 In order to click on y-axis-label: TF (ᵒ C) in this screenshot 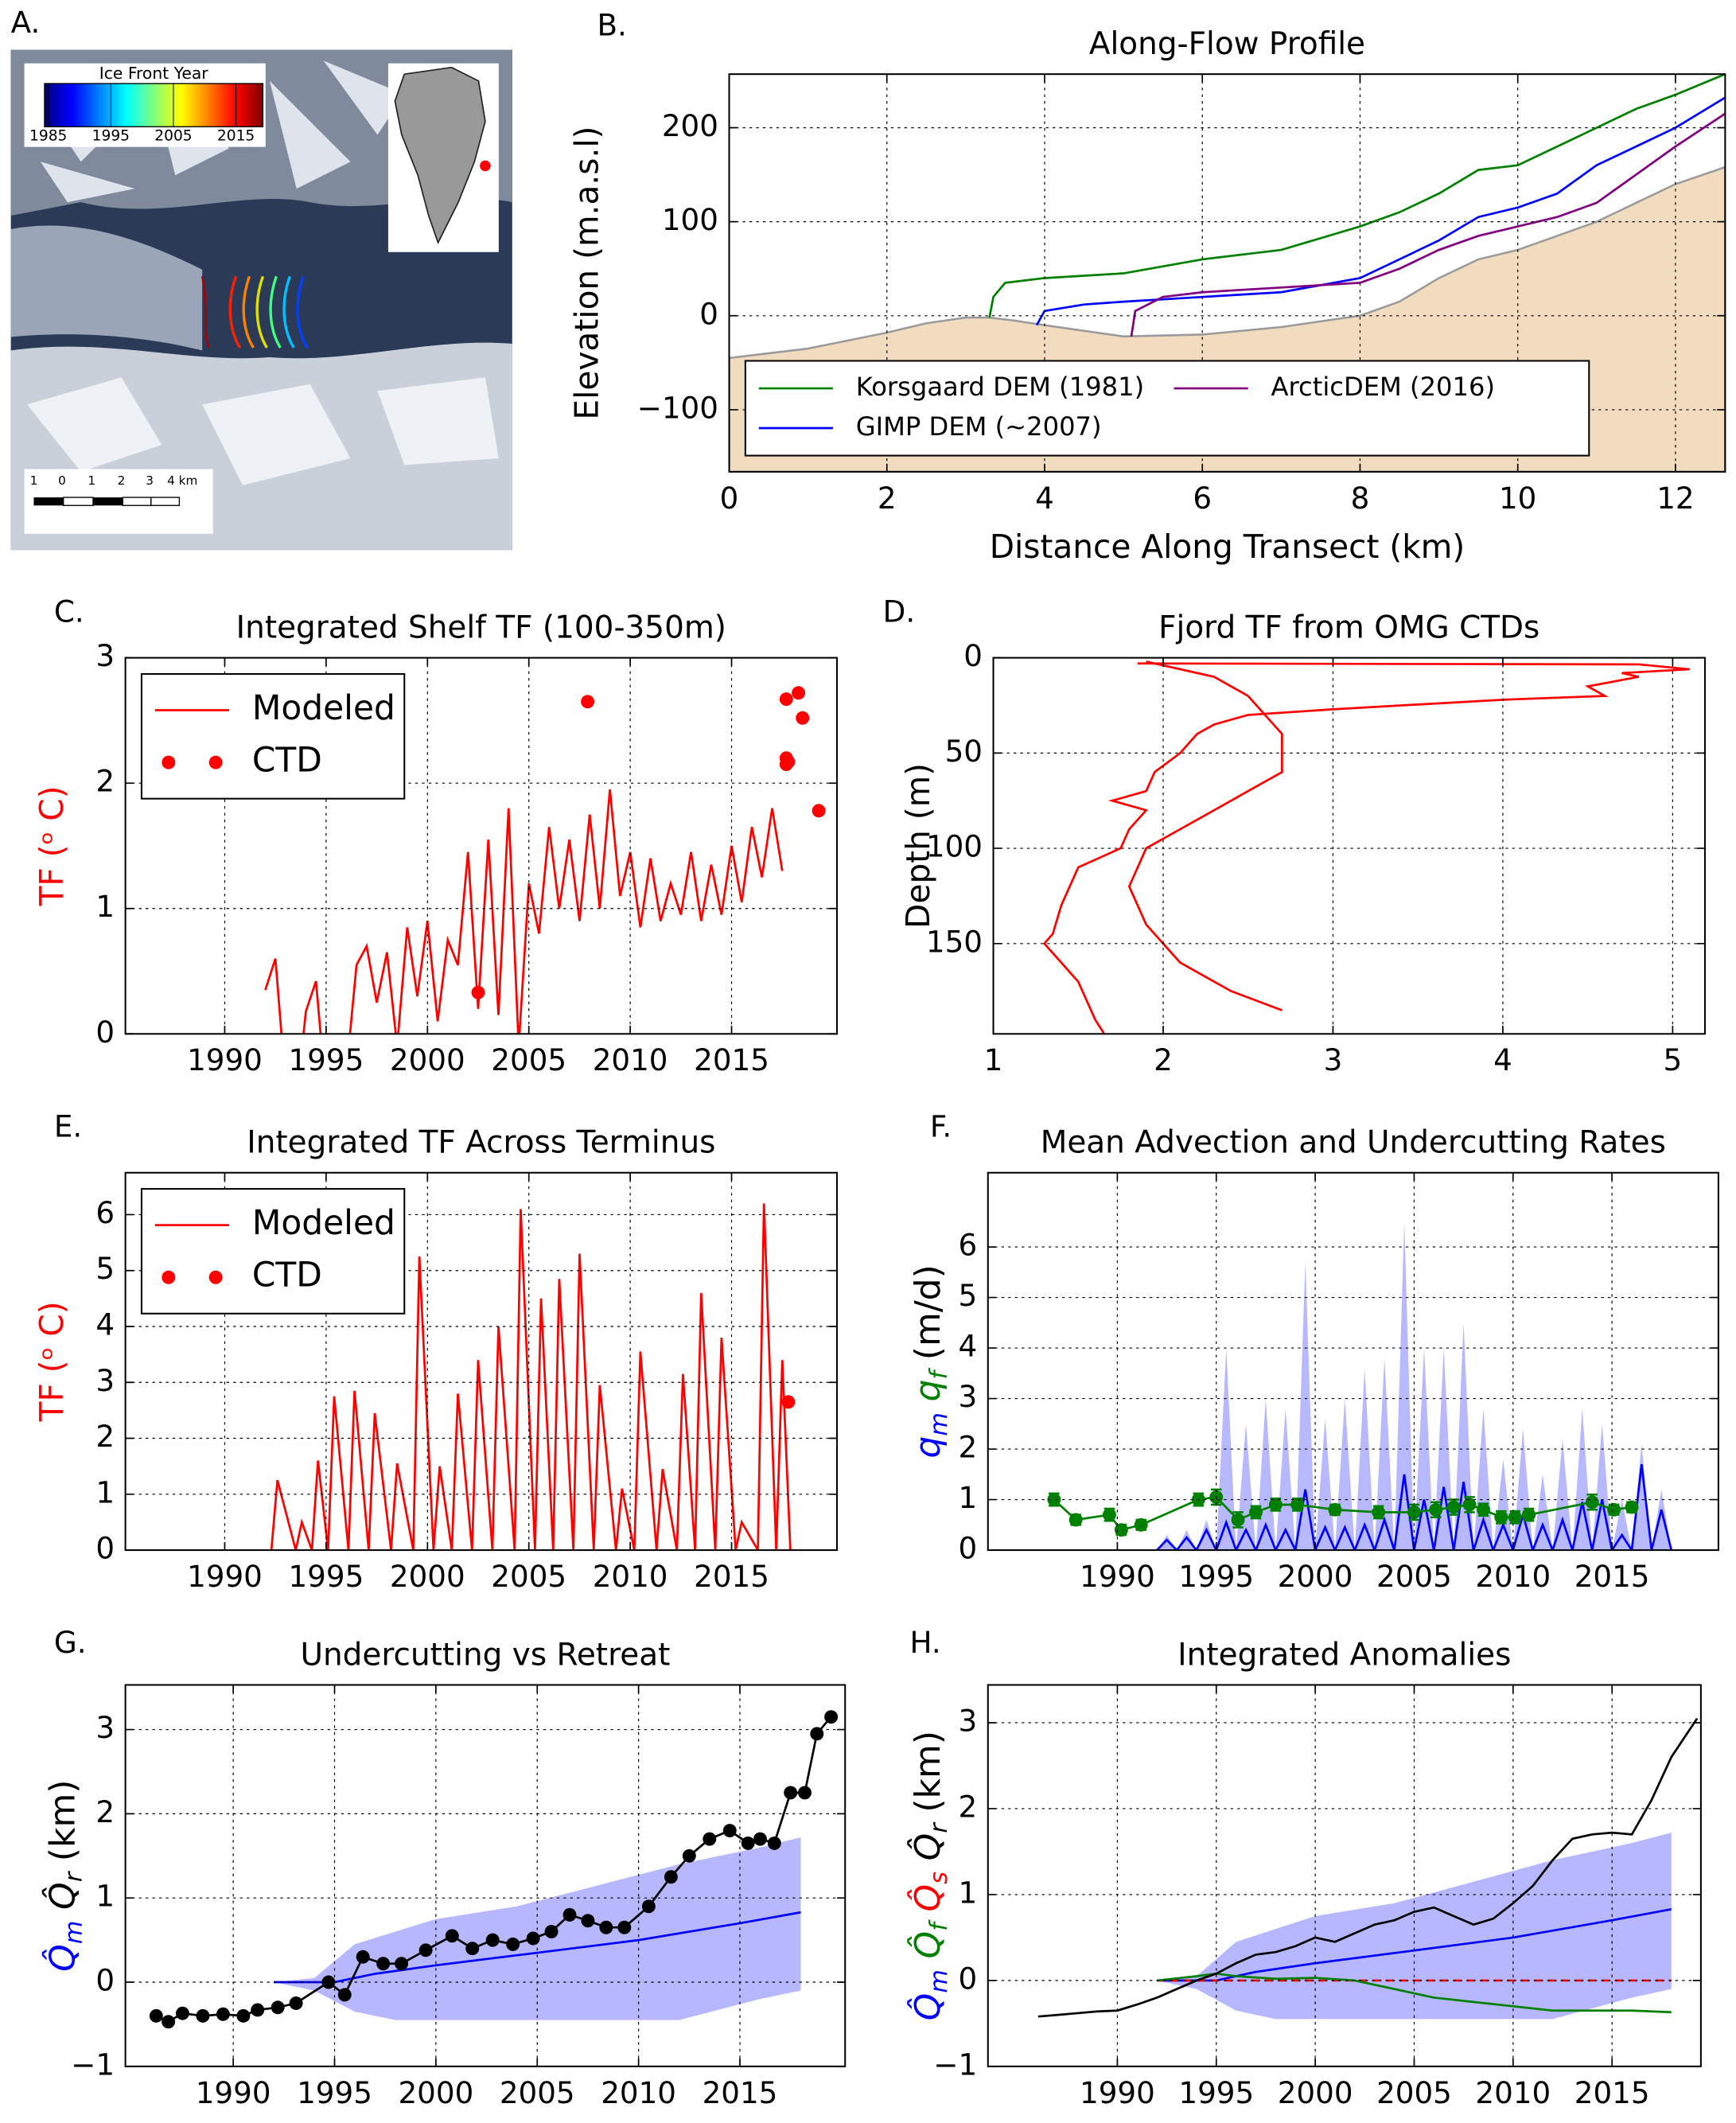, I will do `click(52, 845)`.